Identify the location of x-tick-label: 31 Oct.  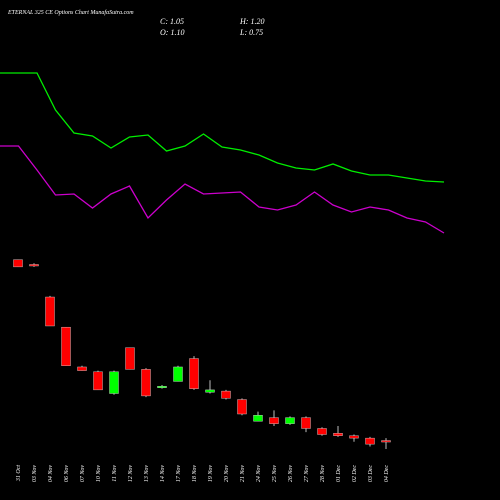
(19, 473).